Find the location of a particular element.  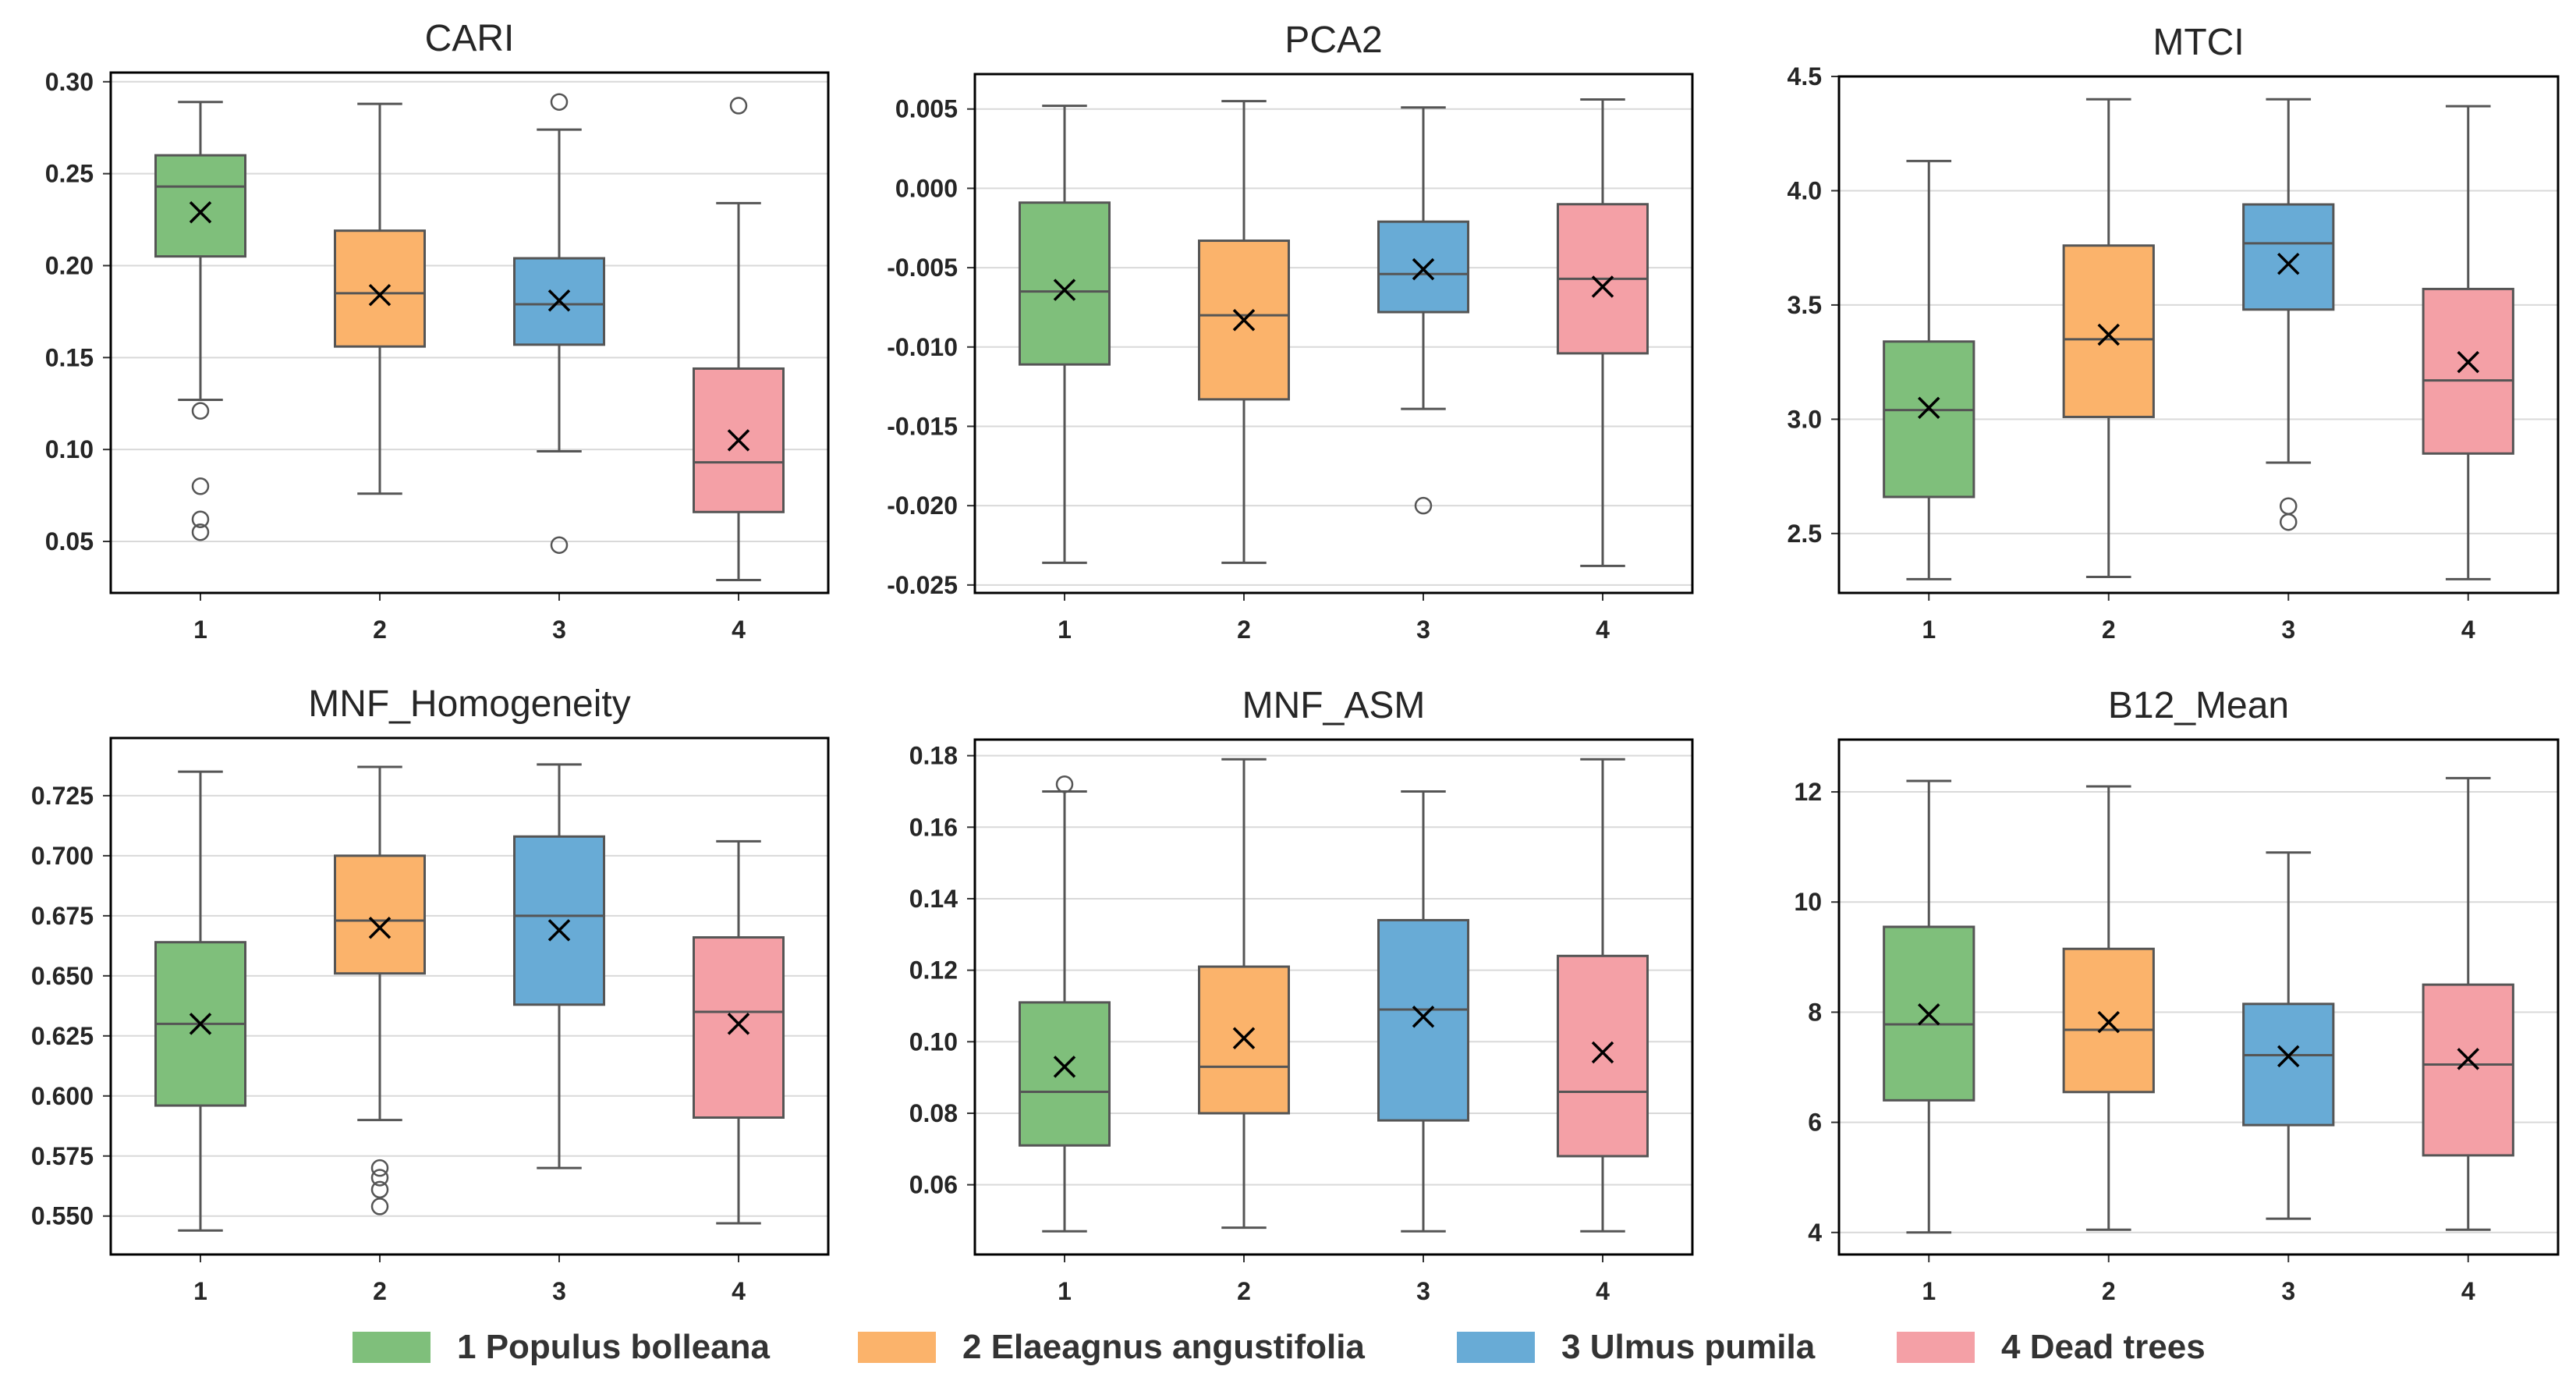

y-tick-label: 0.550 is located at coordinates (62, 1216).